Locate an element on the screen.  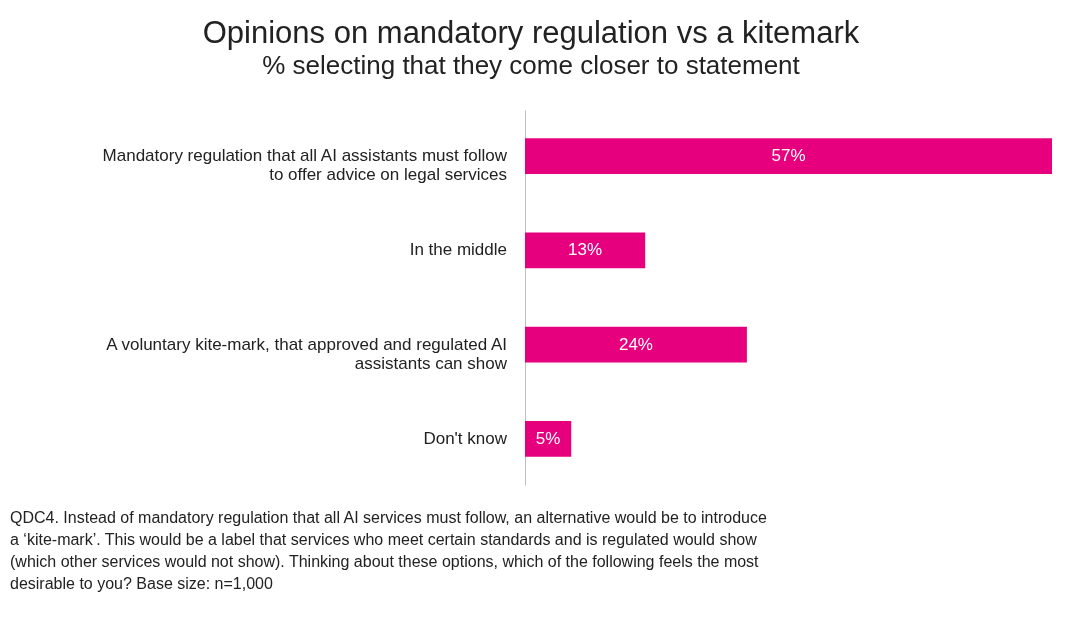
data-label: 5% is located at coordinates (548, 438).